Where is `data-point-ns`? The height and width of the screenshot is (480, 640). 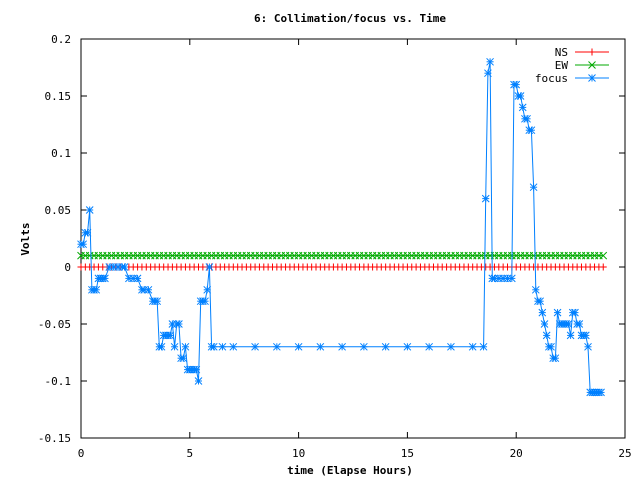 data-point-ns is located at coordinates (603, 267).